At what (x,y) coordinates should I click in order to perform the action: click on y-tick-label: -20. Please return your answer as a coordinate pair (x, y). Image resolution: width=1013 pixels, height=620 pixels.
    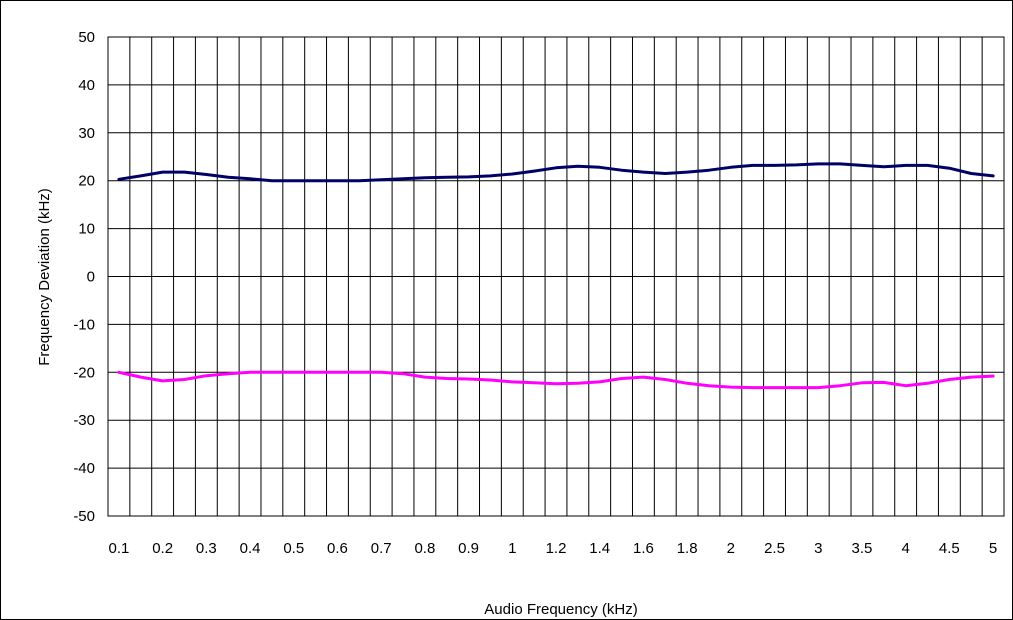
    Looking at the image, I should click on (84, 372).